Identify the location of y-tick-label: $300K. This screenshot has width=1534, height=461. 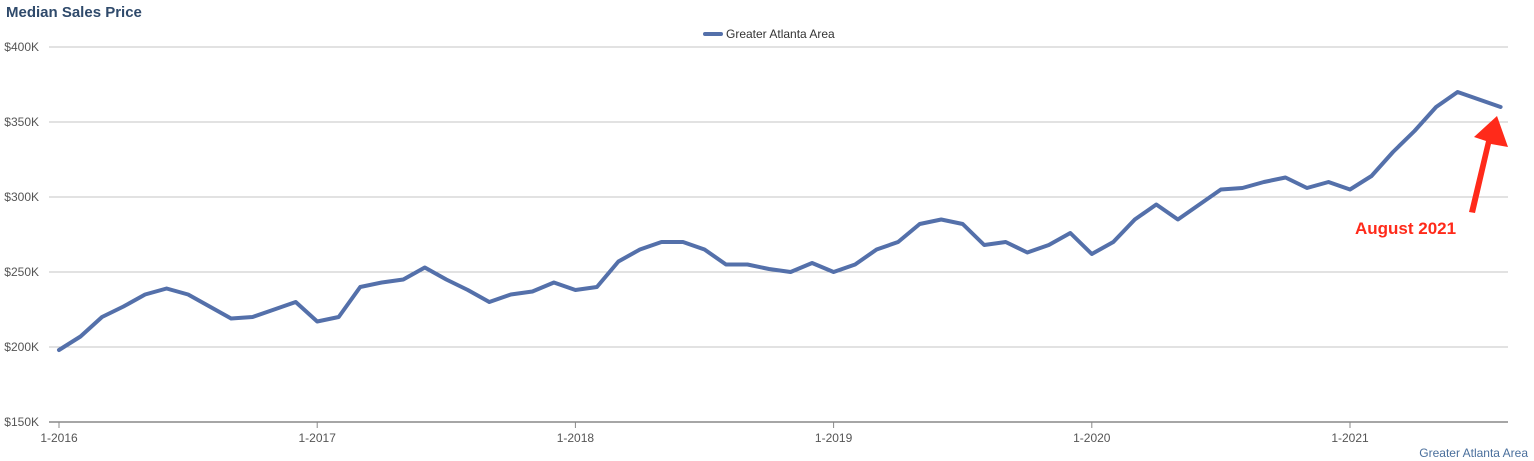
(21, 197).